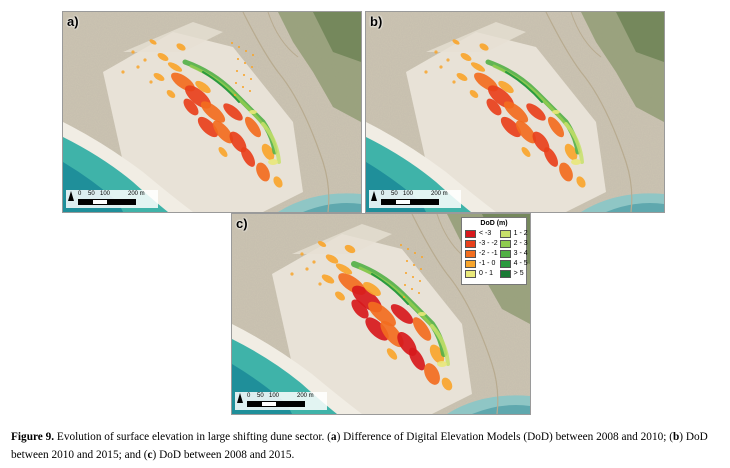 Image resolution: width=730 pixels, height=468 pixels. I want to click on scale-bar: 0 50 100 200 m, so click(112, 199).